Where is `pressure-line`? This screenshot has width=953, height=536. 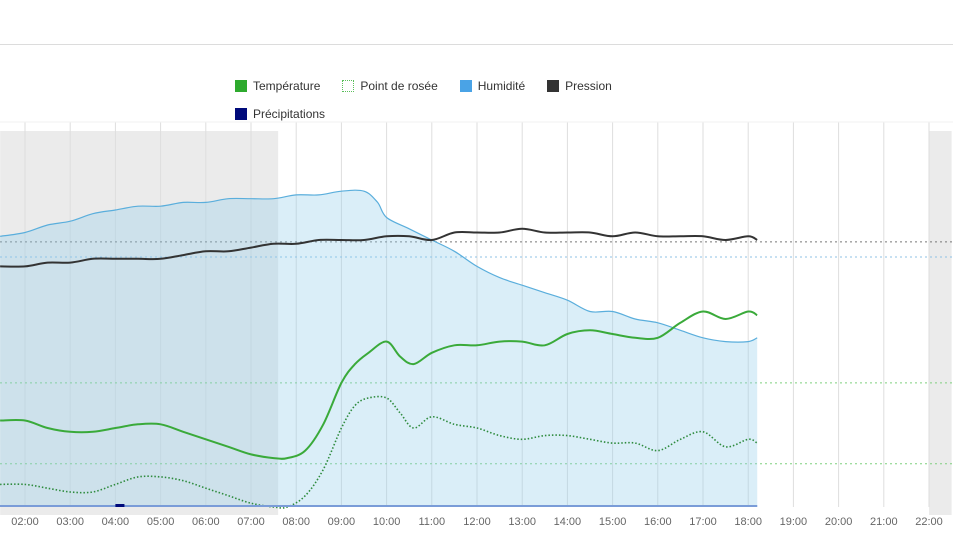 pressure-line is located at coordinates (379, 247).